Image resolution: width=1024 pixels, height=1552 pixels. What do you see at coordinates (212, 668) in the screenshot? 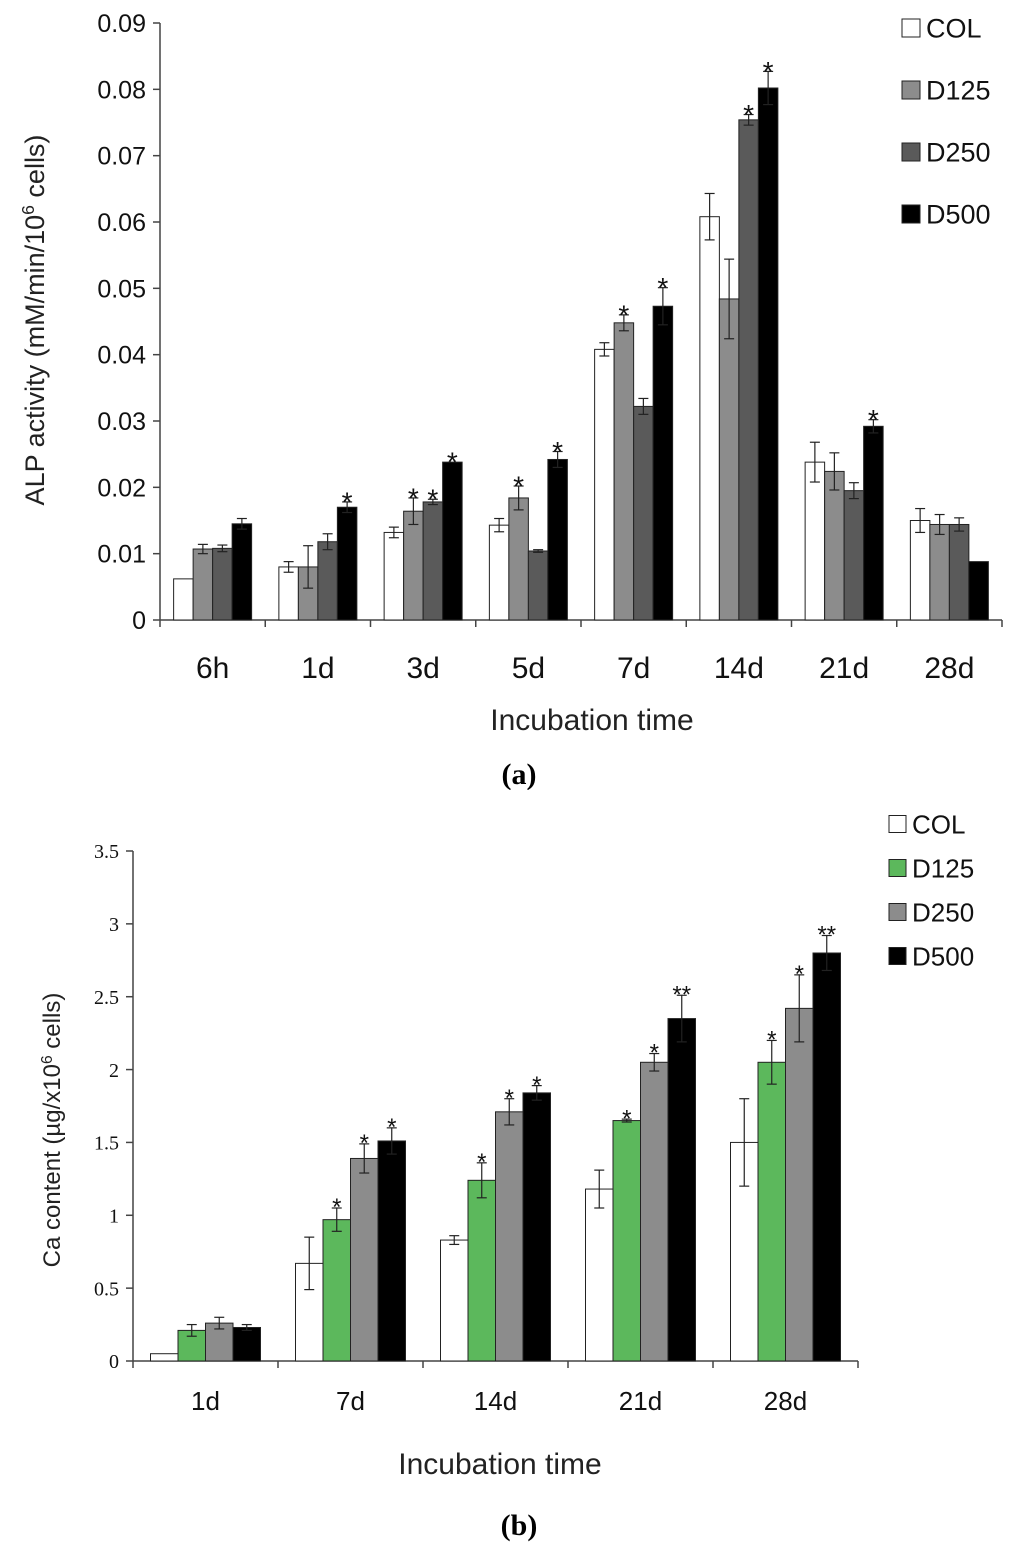
I see `x-tick-label: 6h` at bounding box center [212, 668].